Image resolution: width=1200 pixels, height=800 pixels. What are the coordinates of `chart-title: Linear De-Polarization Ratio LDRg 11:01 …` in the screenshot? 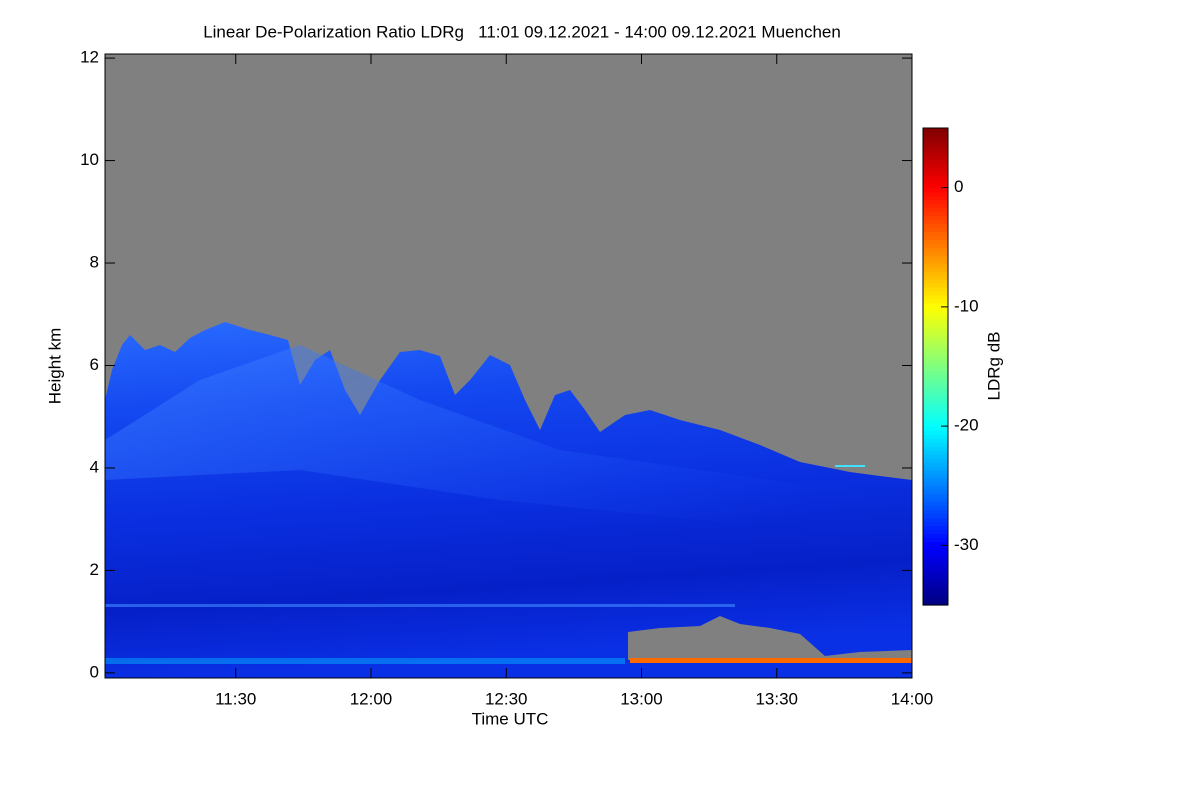 It's located at (522, 31).